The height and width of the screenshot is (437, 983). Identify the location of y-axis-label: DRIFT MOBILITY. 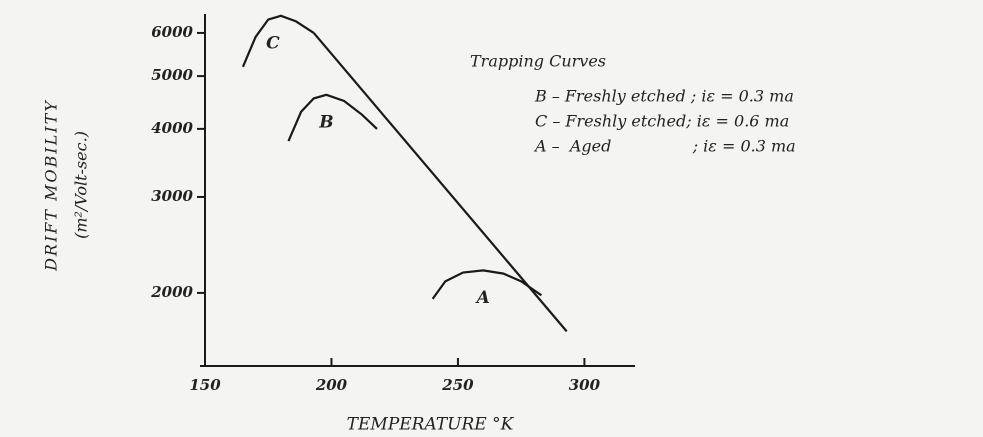
(51, 185).